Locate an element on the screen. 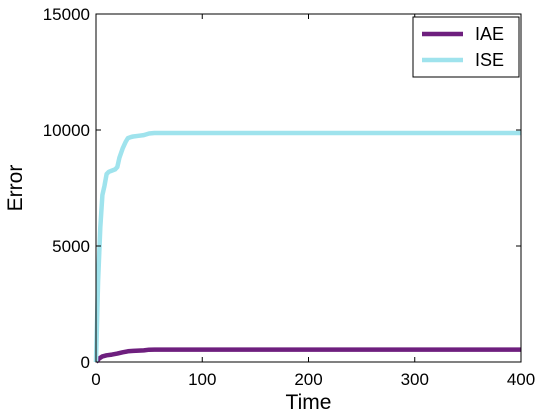 Image resolution: width=550 pixels, height=418 pixels. x-tick-label: 100 is located at coordinates (202, 379).